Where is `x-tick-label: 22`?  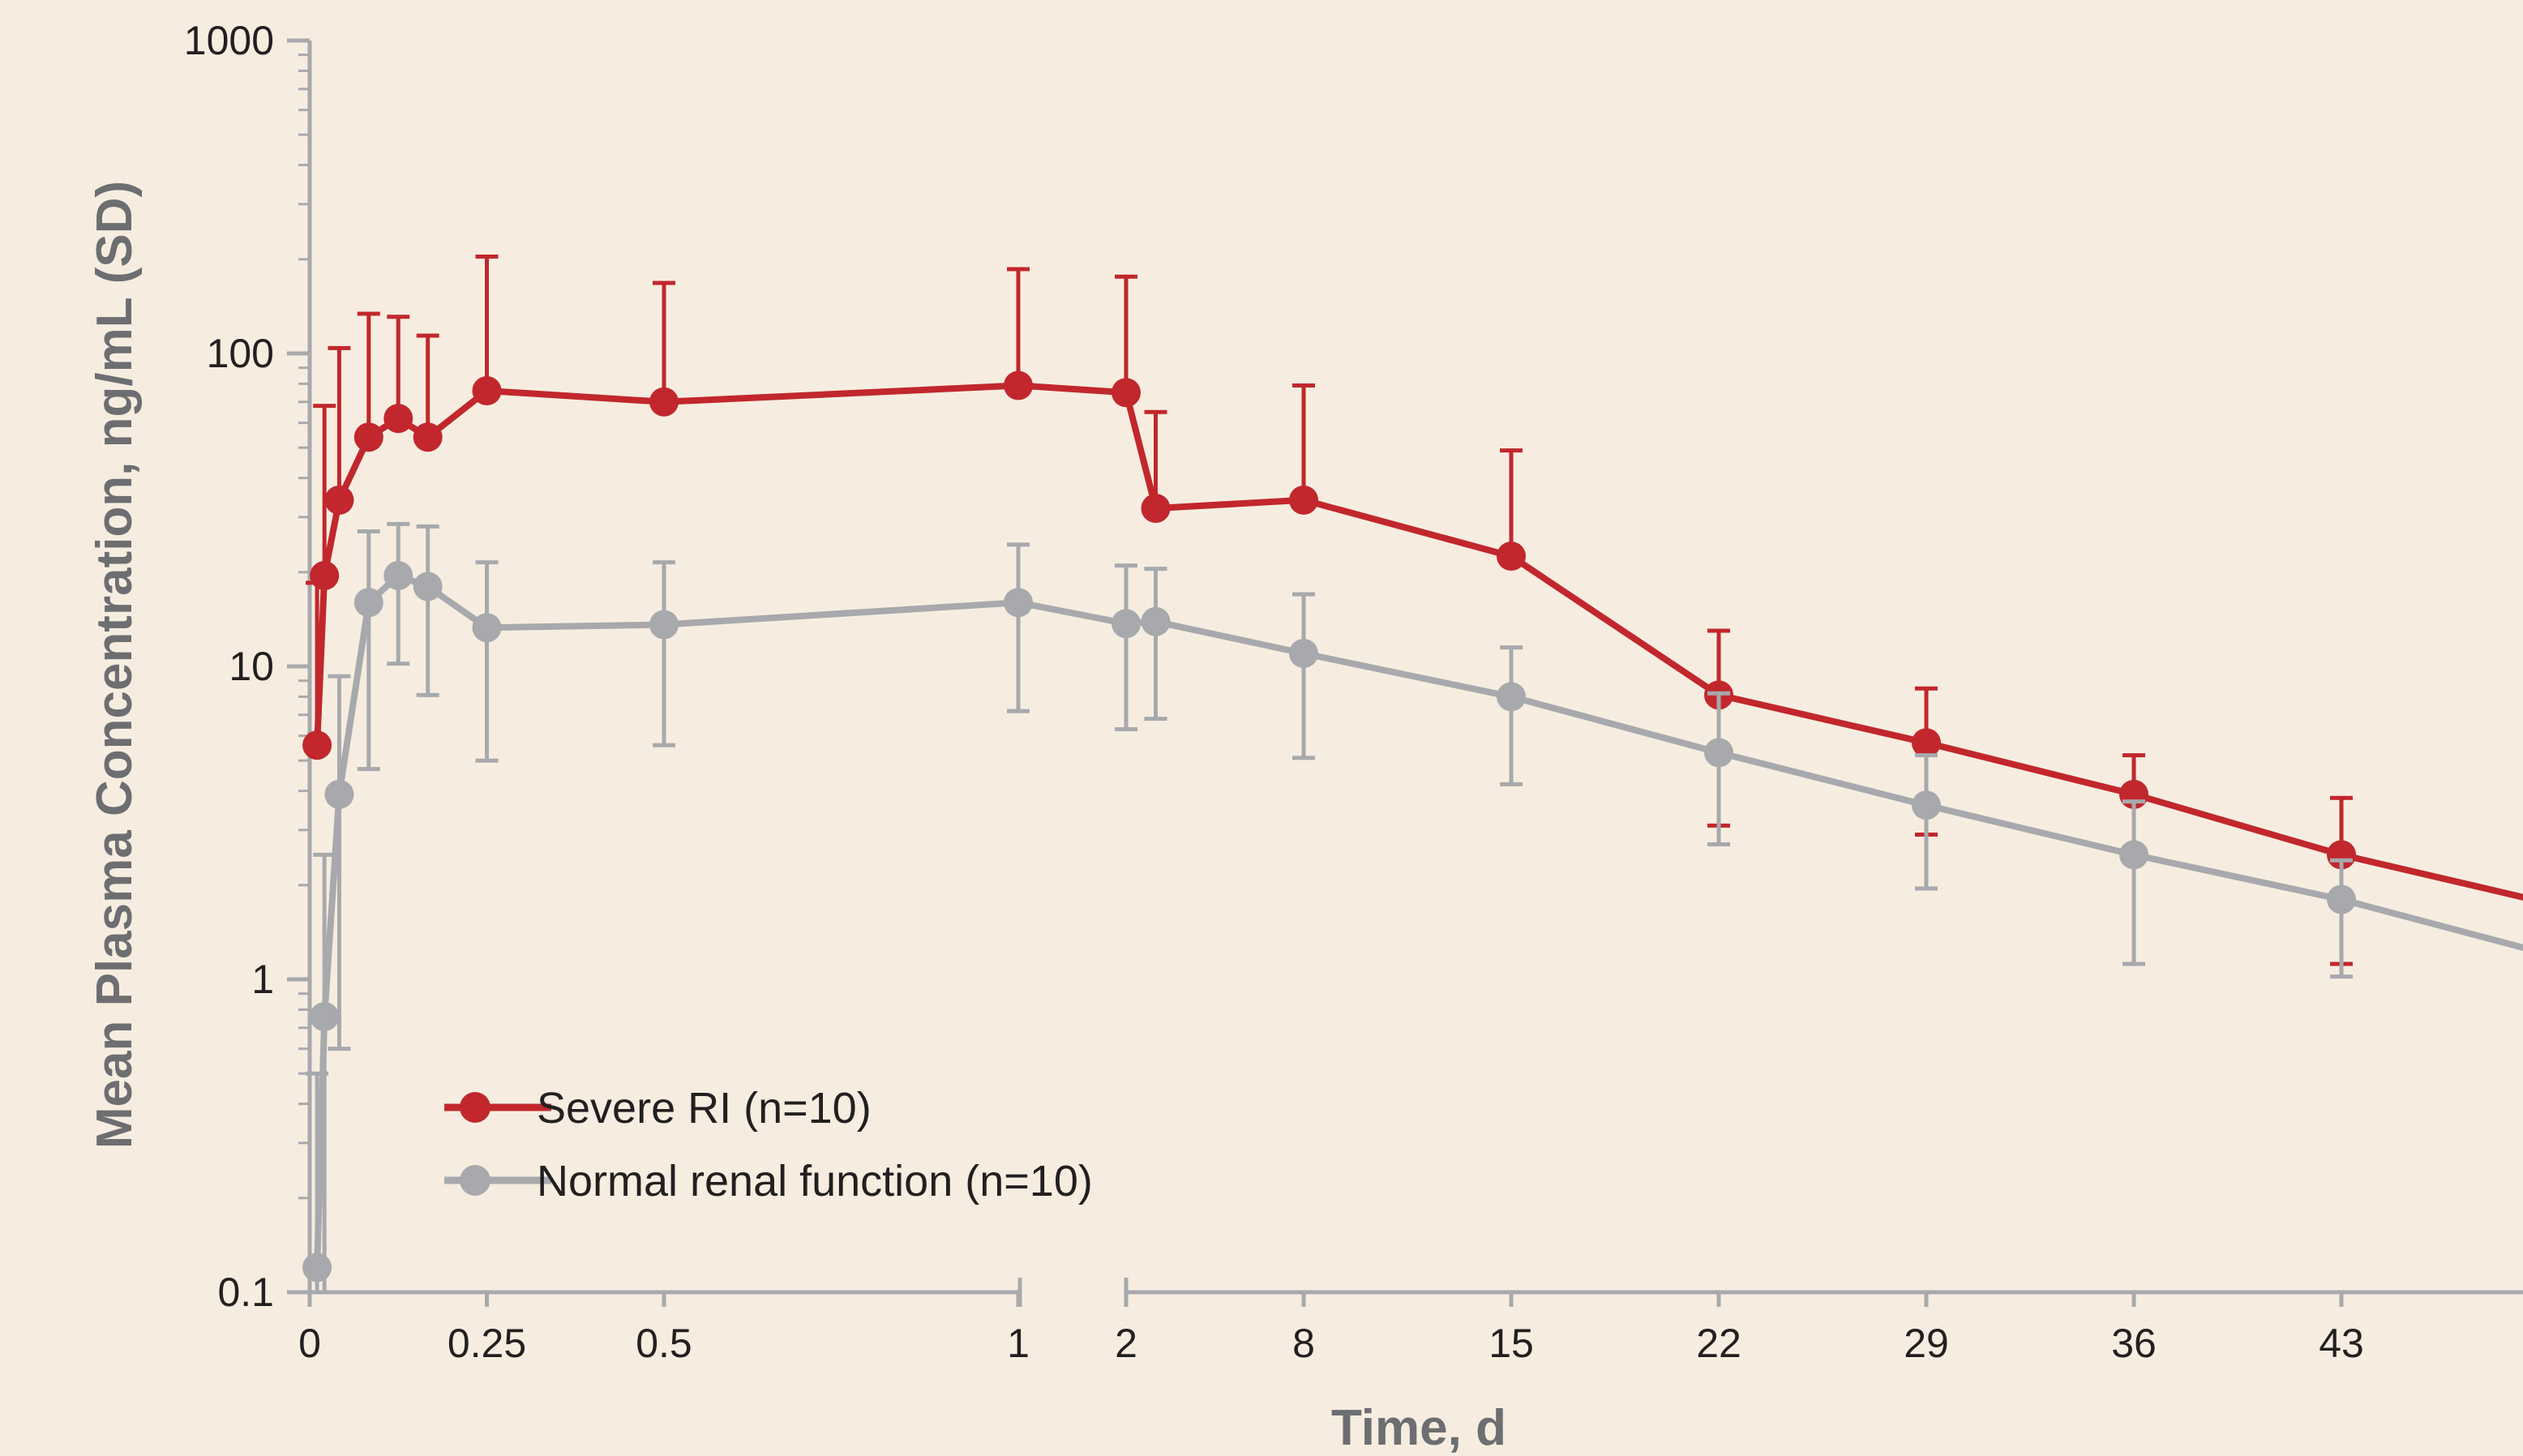
x-tick-label: 22 is located at coordinates (1719, 1343).